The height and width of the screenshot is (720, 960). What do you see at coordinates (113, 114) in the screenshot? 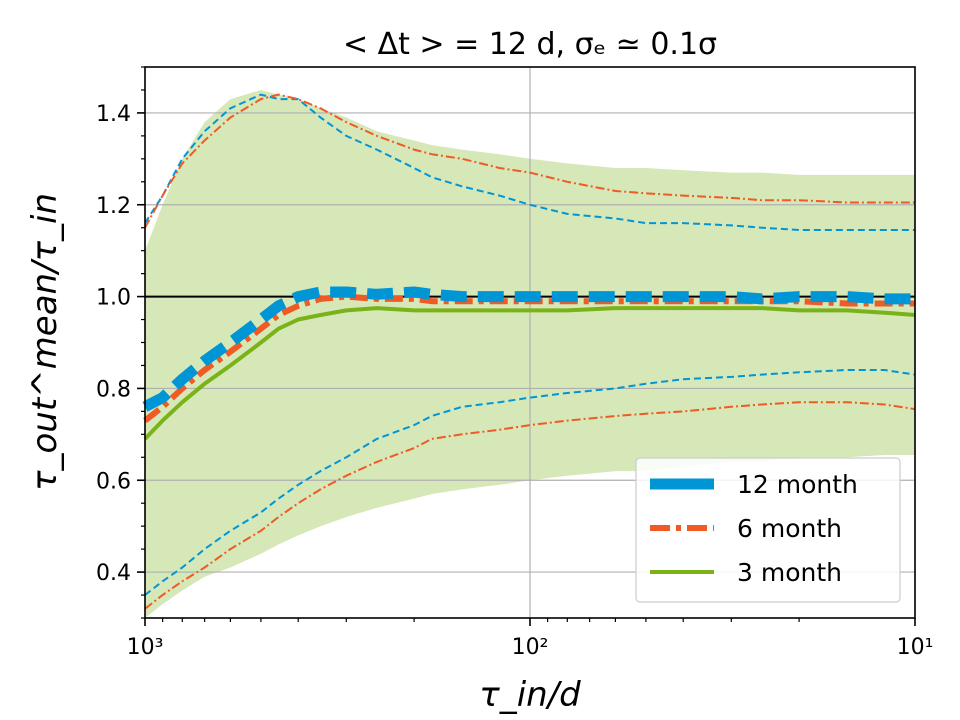
I see `y-tick-label: 1.4` at bounding box center [113, 114].